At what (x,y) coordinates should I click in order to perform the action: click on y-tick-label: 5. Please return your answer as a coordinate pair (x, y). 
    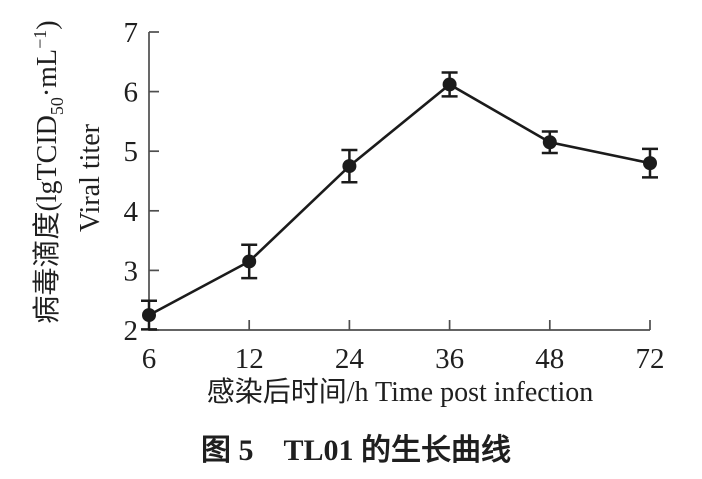
    Looking at the image, I should click on (131, 152).